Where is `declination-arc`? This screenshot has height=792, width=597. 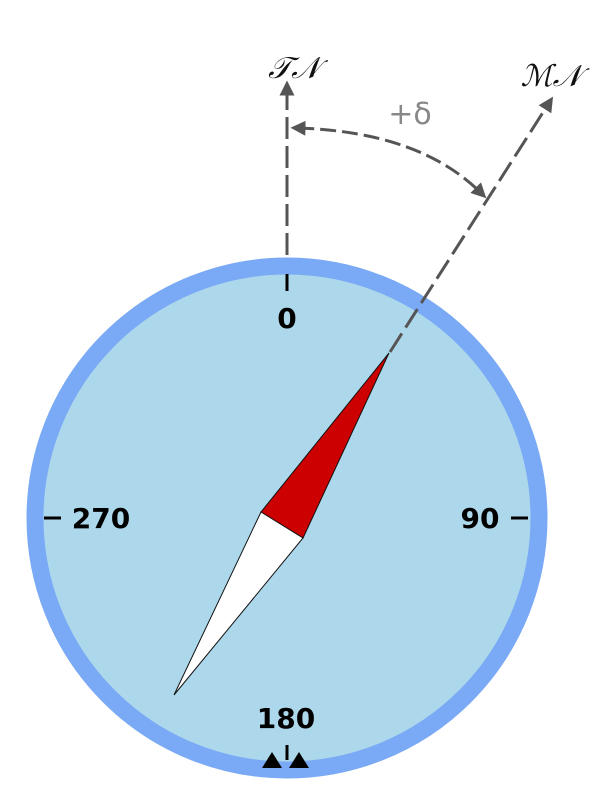 declination-arc is located at coordinates (388, 159).